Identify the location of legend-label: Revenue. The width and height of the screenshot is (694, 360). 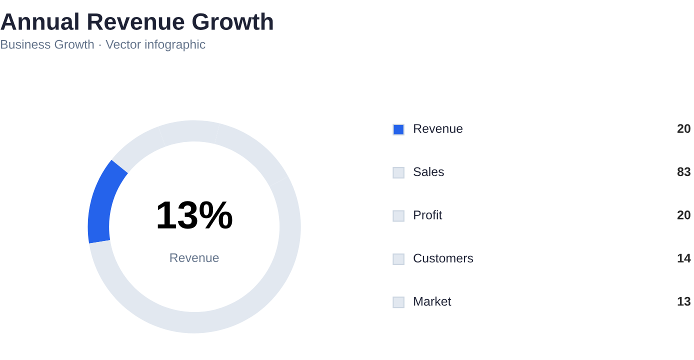
(438, 128).